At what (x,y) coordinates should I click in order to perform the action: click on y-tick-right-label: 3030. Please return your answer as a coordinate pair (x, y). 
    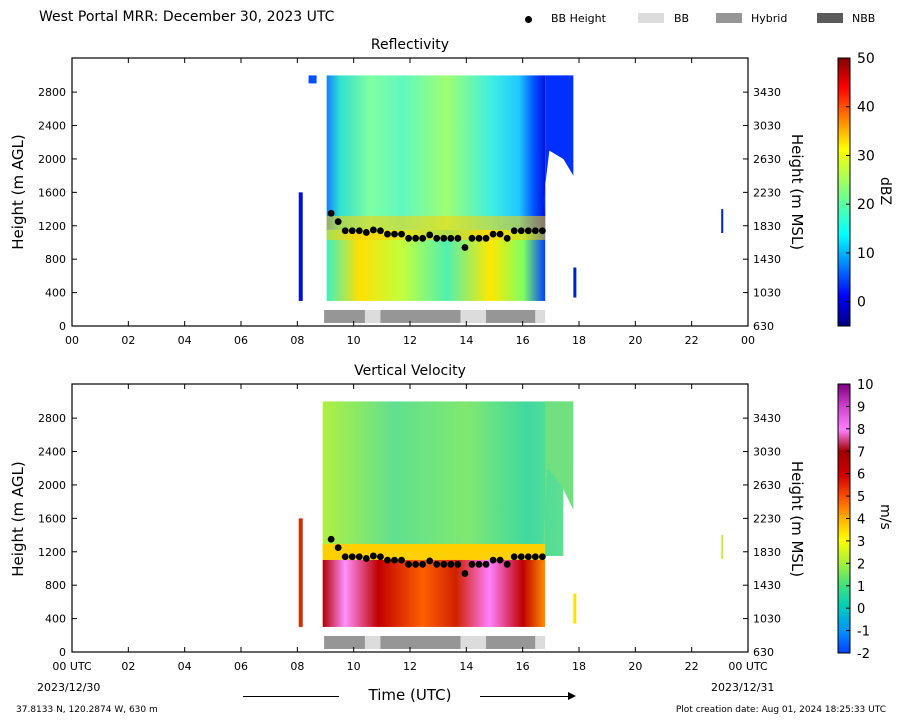
    Looking at the image, I should click on (767, 126).